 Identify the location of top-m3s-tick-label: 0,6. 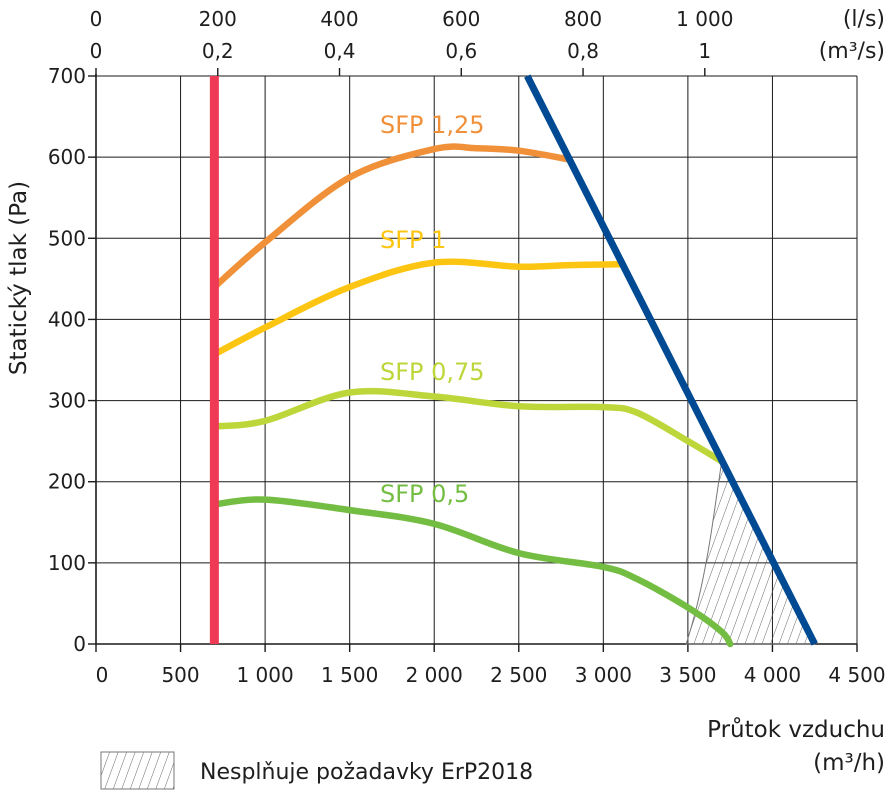
(461, 51).